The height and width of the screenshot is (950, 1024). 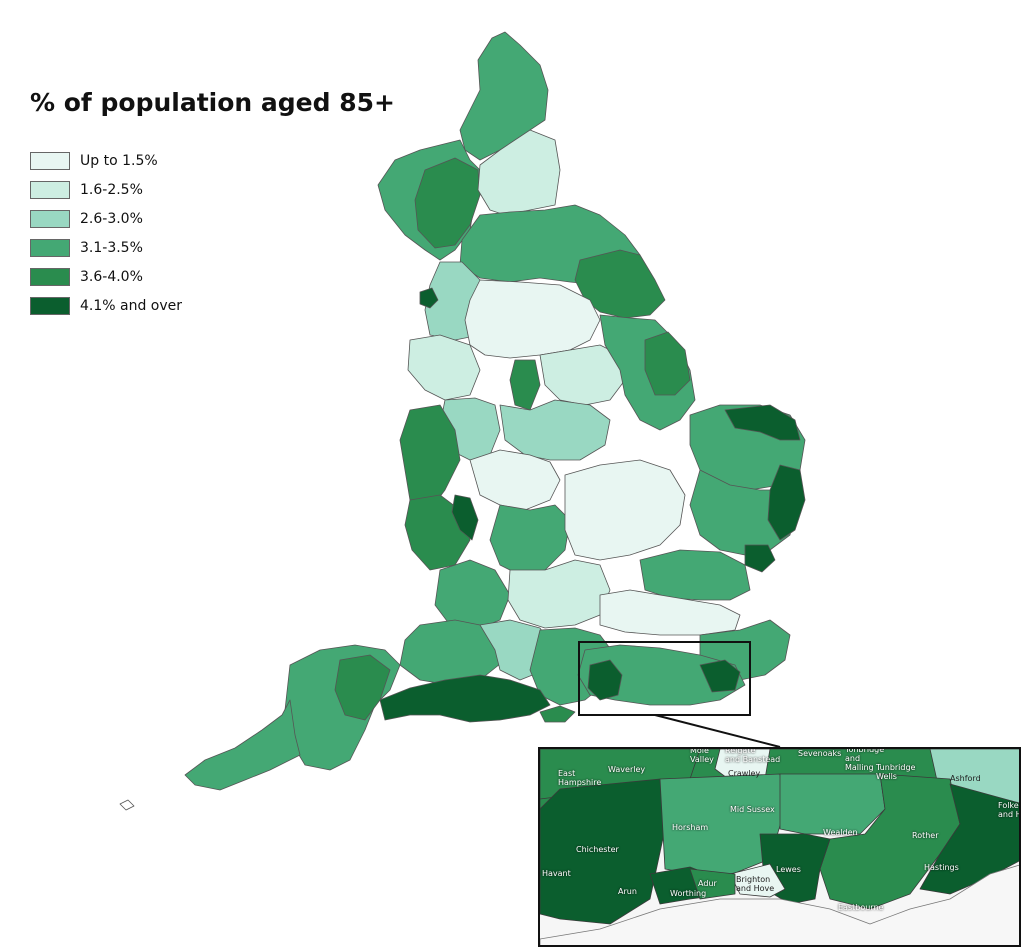 I want to click on inset-label-reigate: Reigate and Banstead, so click(x=753, y=755).